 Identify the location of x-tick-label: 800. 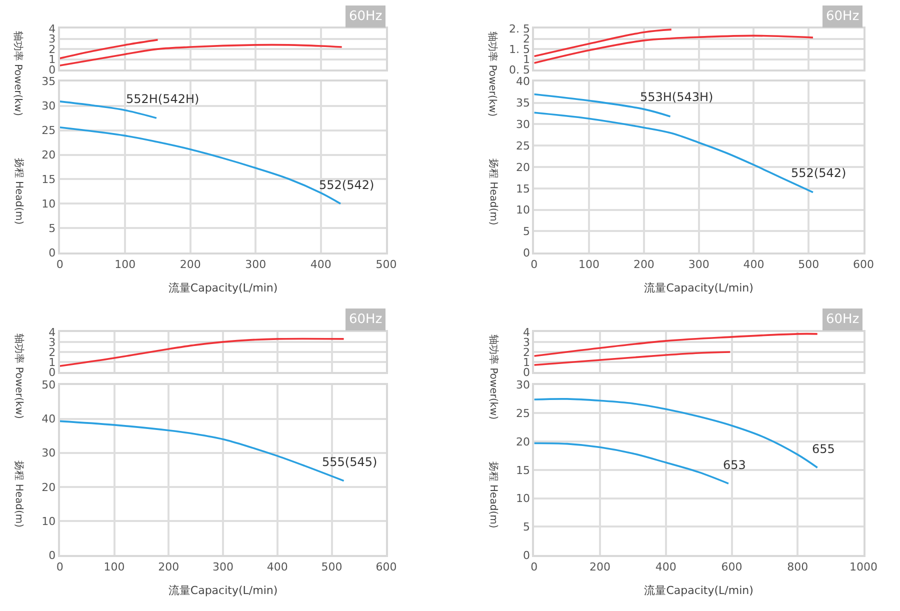
(797, 567).